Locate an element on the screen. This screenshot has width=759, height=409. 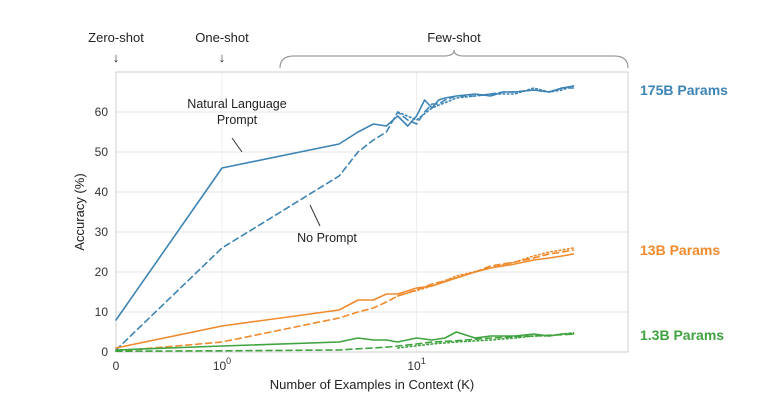
legend-label-1-3b-params: 1.3B Params is located at coordinates (682, 335).